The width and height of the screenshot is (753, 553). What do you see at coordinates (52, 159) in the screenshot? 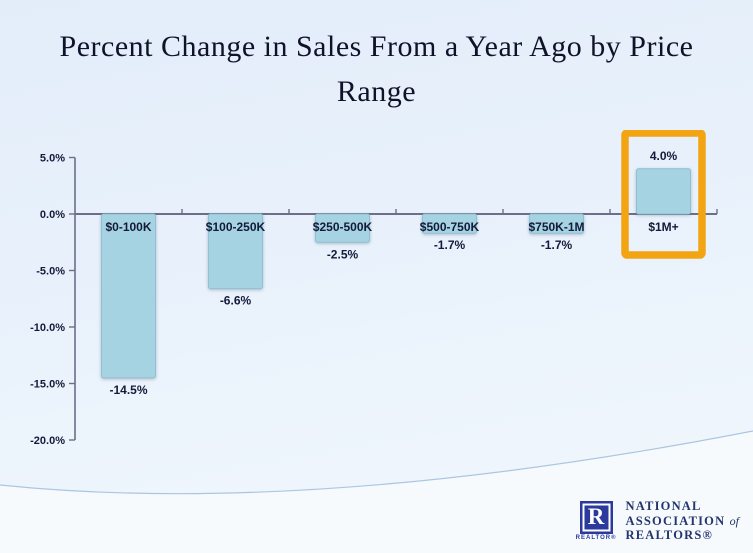
I see `y-tick-label: 5.0%` at bounding box center [52, 159].